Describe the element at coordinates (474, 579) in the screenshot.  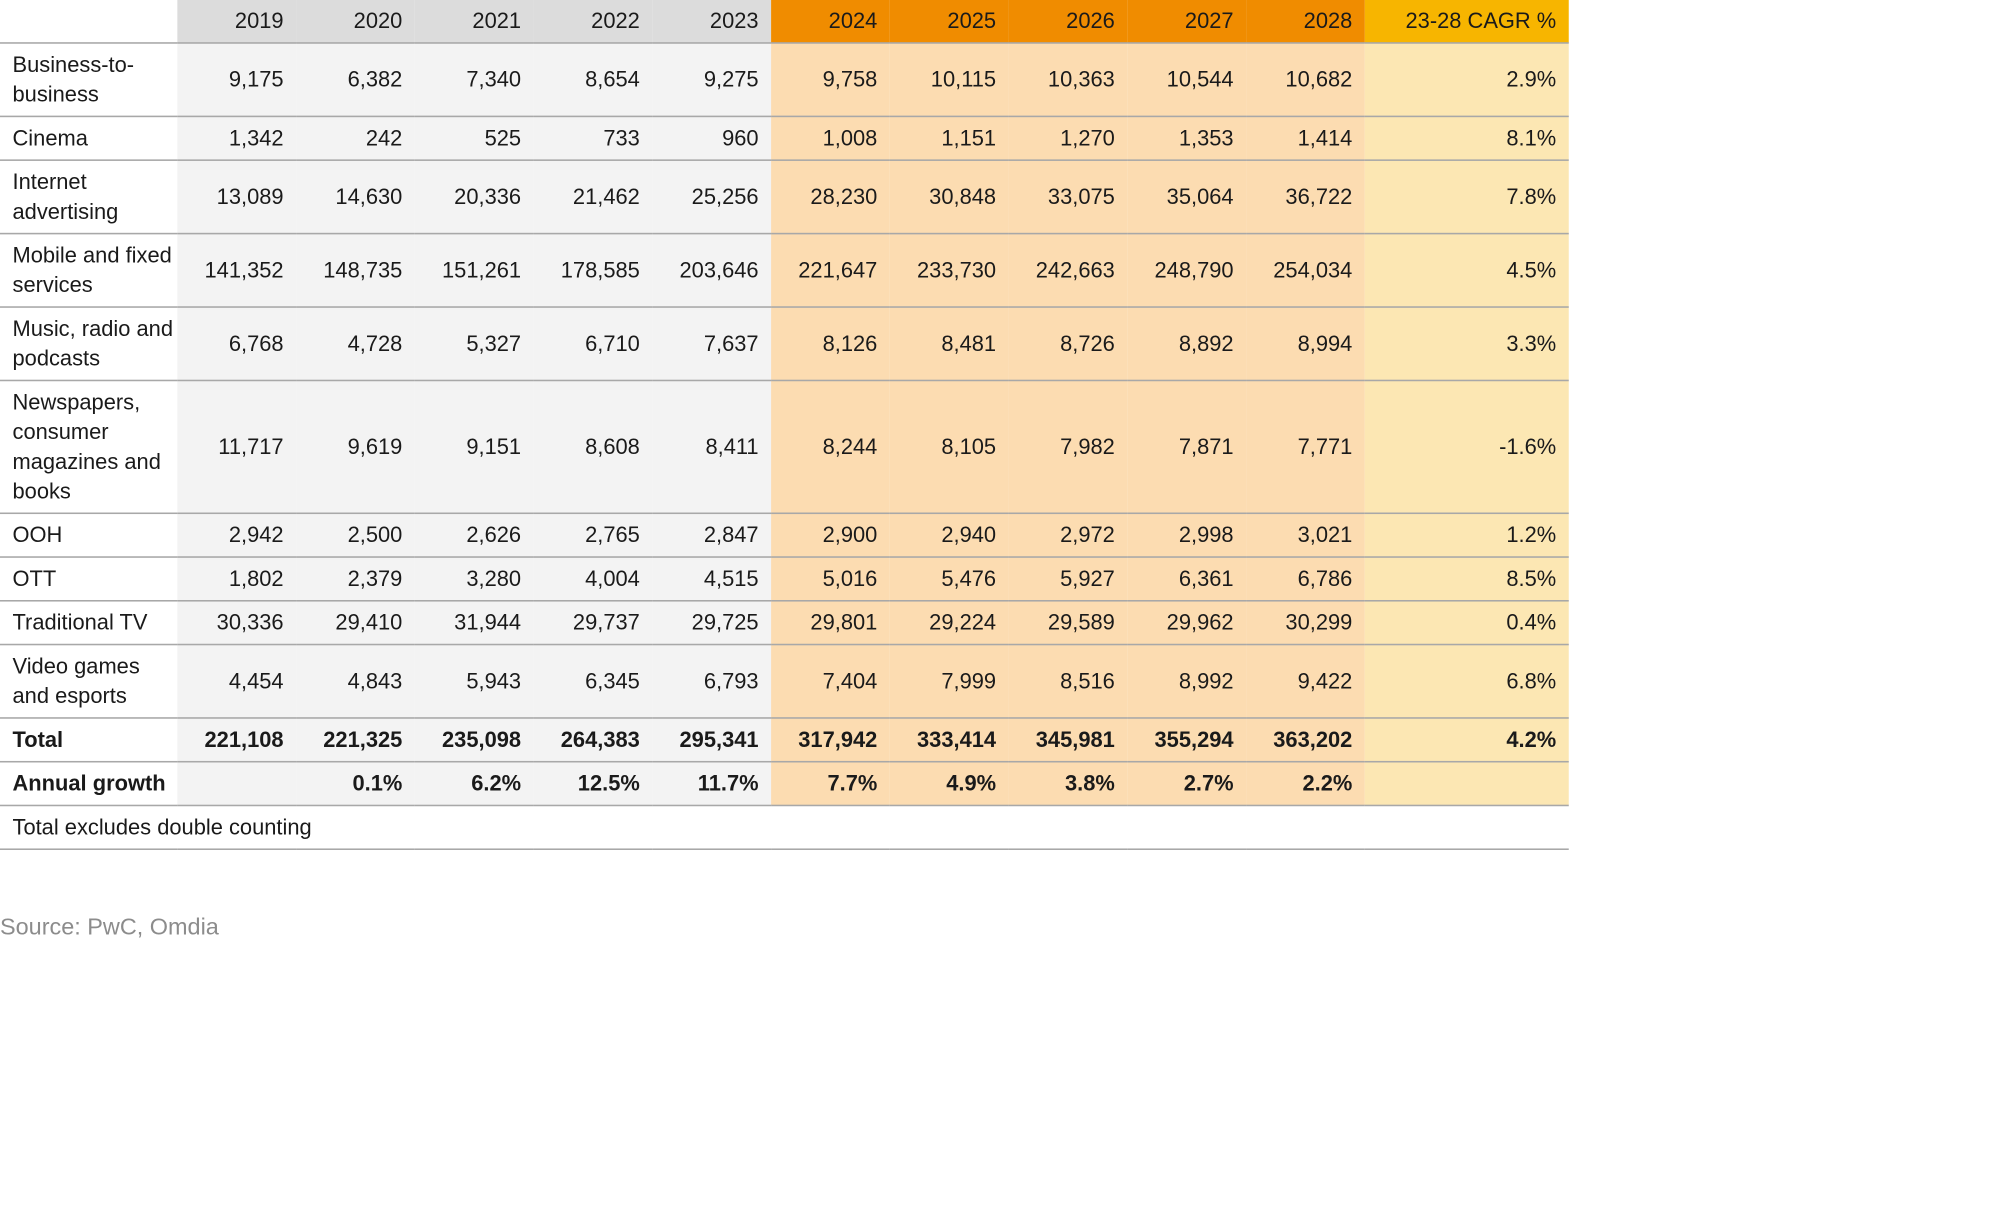
I see `historical-value-cell: 3,280` at that location.